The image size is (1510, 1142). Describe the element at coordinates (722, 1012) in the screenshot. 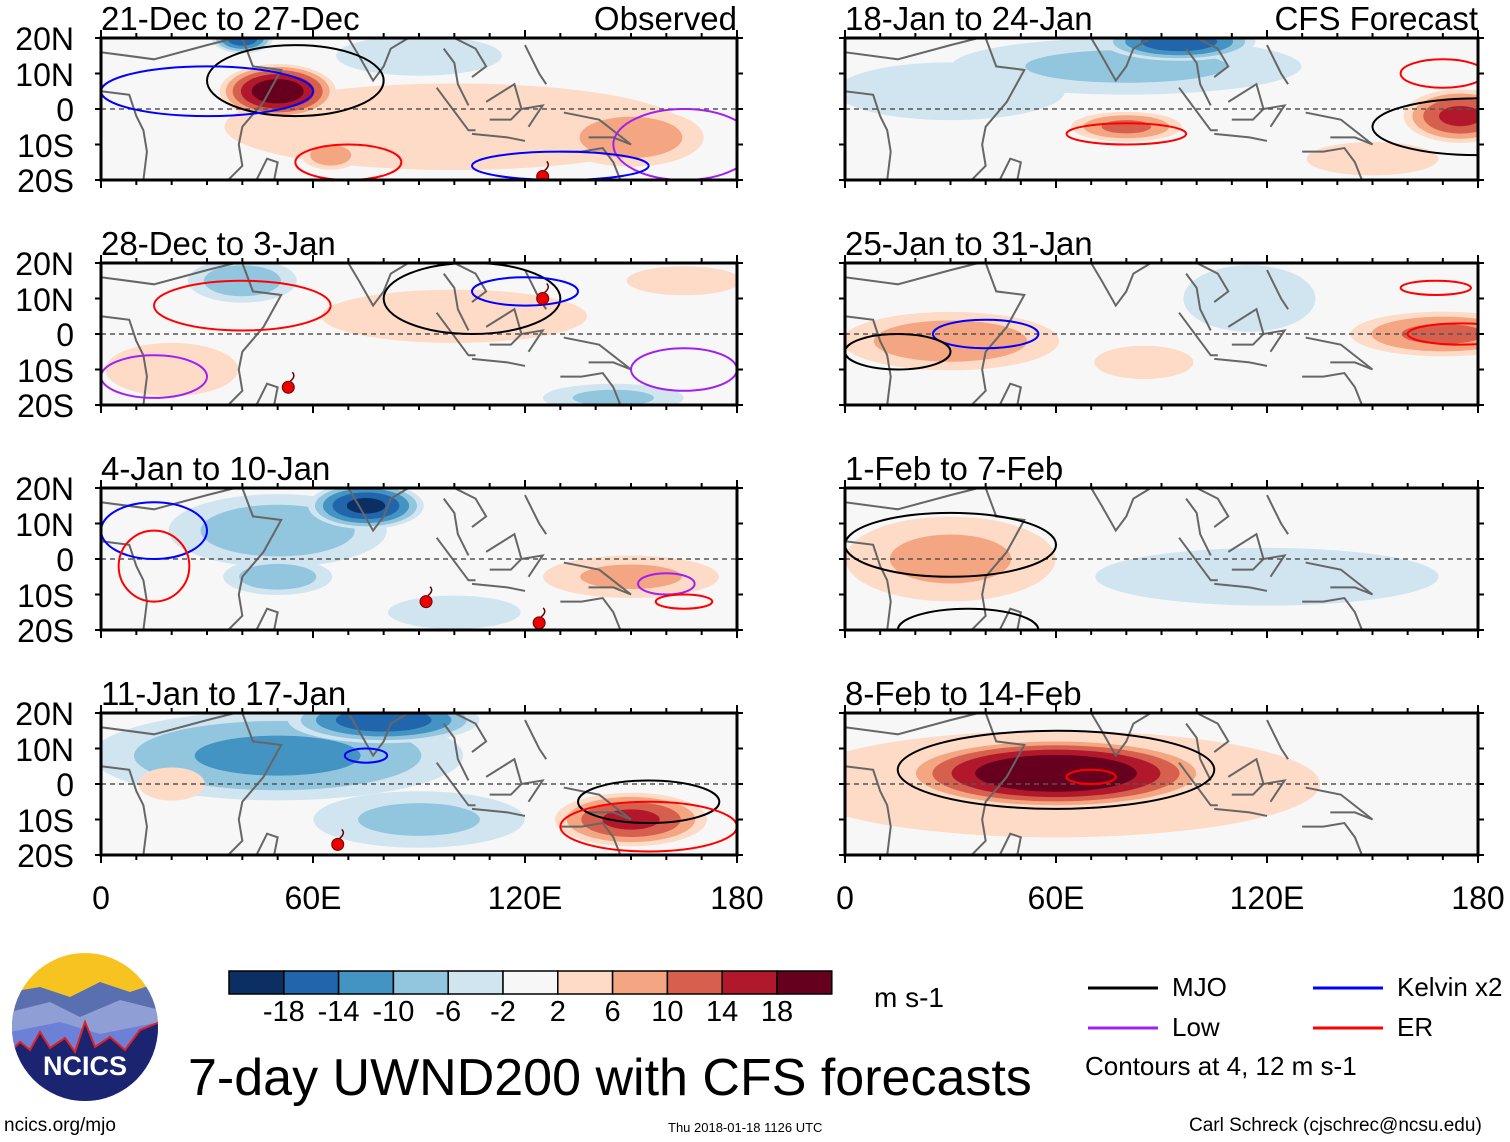

I see `colorbar-label: 14` at that location.